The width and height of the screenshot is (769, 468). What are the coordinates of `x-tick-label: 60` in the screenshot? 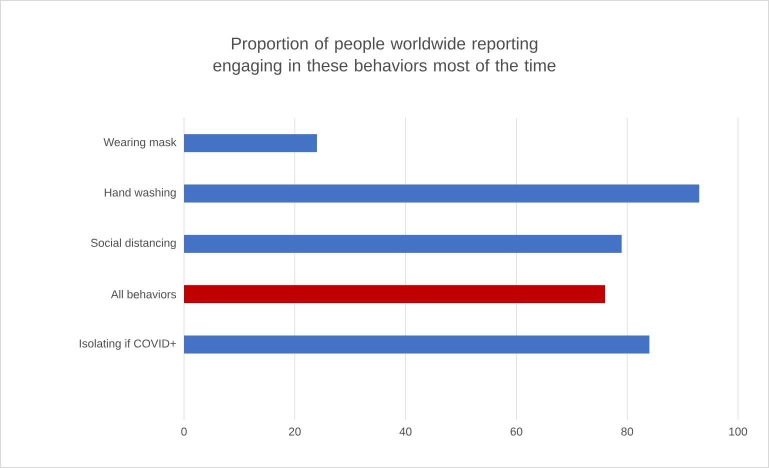 It's located at (516, 432).